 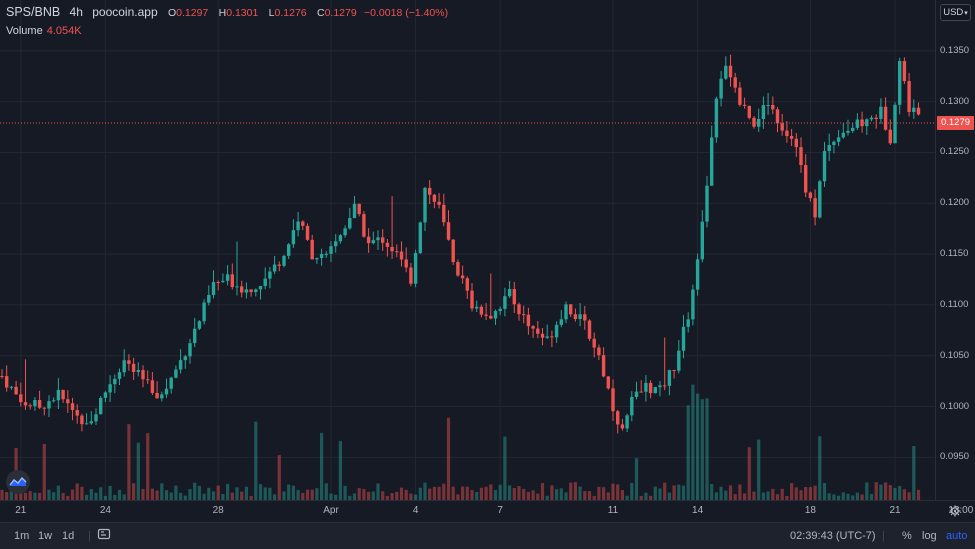 What do you see at coordinates (192, 13) in the screenshot?
I see `open-value: 0.1297` at bounding box center [192, 13].